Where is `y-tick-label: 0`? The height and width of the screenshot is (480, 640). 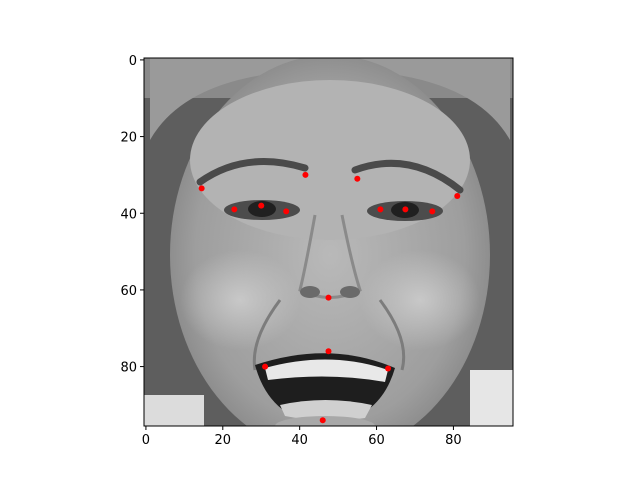
y-tick-label: 0 is located at coordinates (133, 61).